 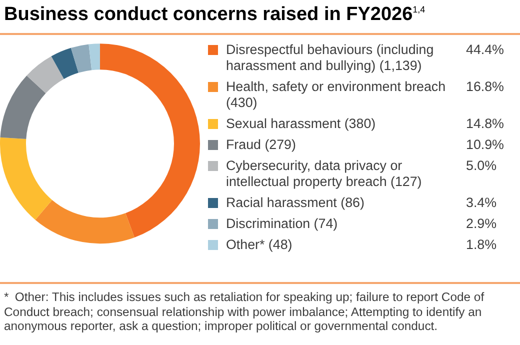 I want to click on data-label: 10.9%, so click(x=485, y=145).